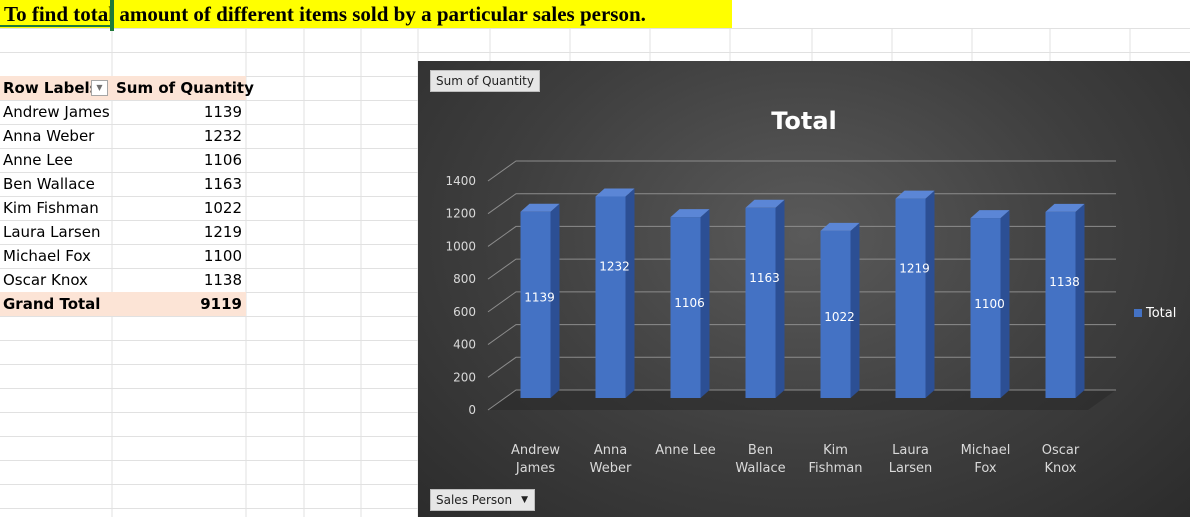  What do you see at coordinates (52, 304) in the screenshot?
I see `grand-total-label: Grand Total` at bounding box center [52, 304].